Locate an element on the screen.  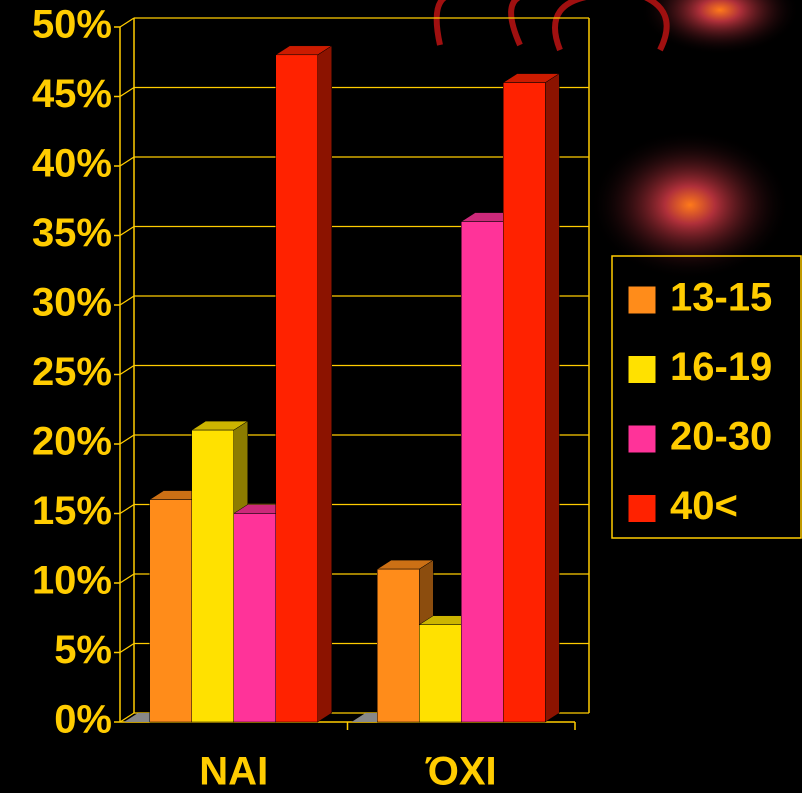
y-tick-label: 20% is located at coordinates (72, 442).